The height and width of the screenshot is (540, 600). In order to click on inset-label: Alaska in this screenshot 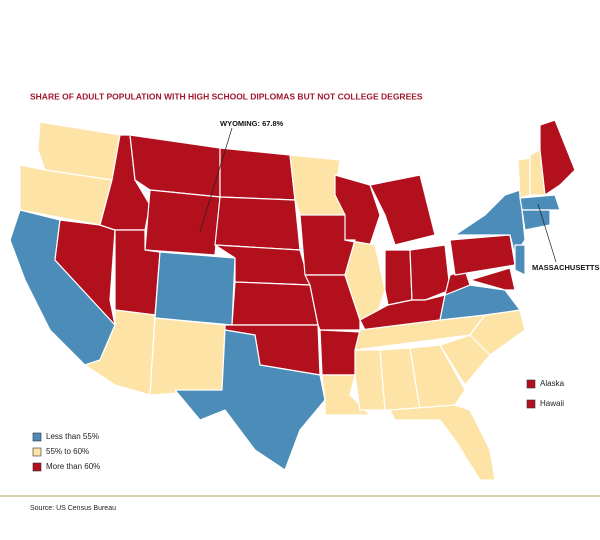, I will do `click(552, 383)`.